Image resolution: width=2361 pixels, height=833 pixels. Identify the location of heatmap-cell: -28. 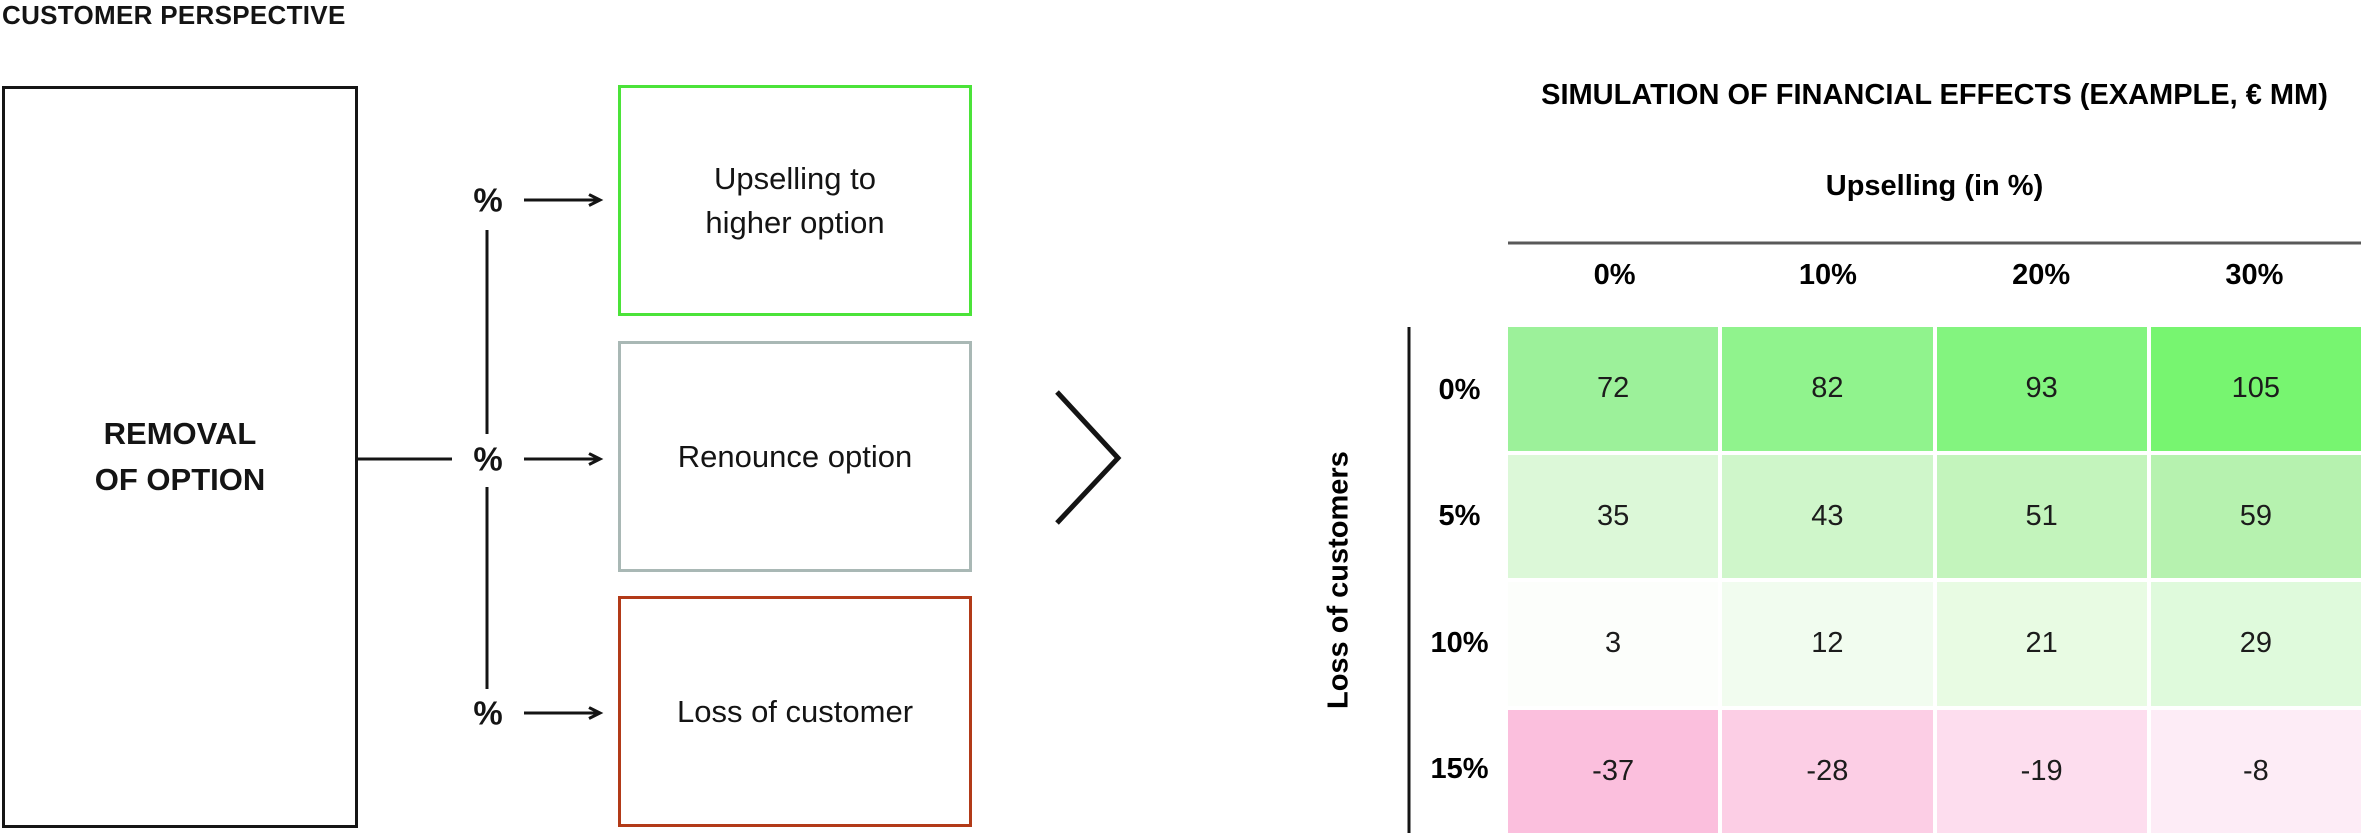
(1827, 771).